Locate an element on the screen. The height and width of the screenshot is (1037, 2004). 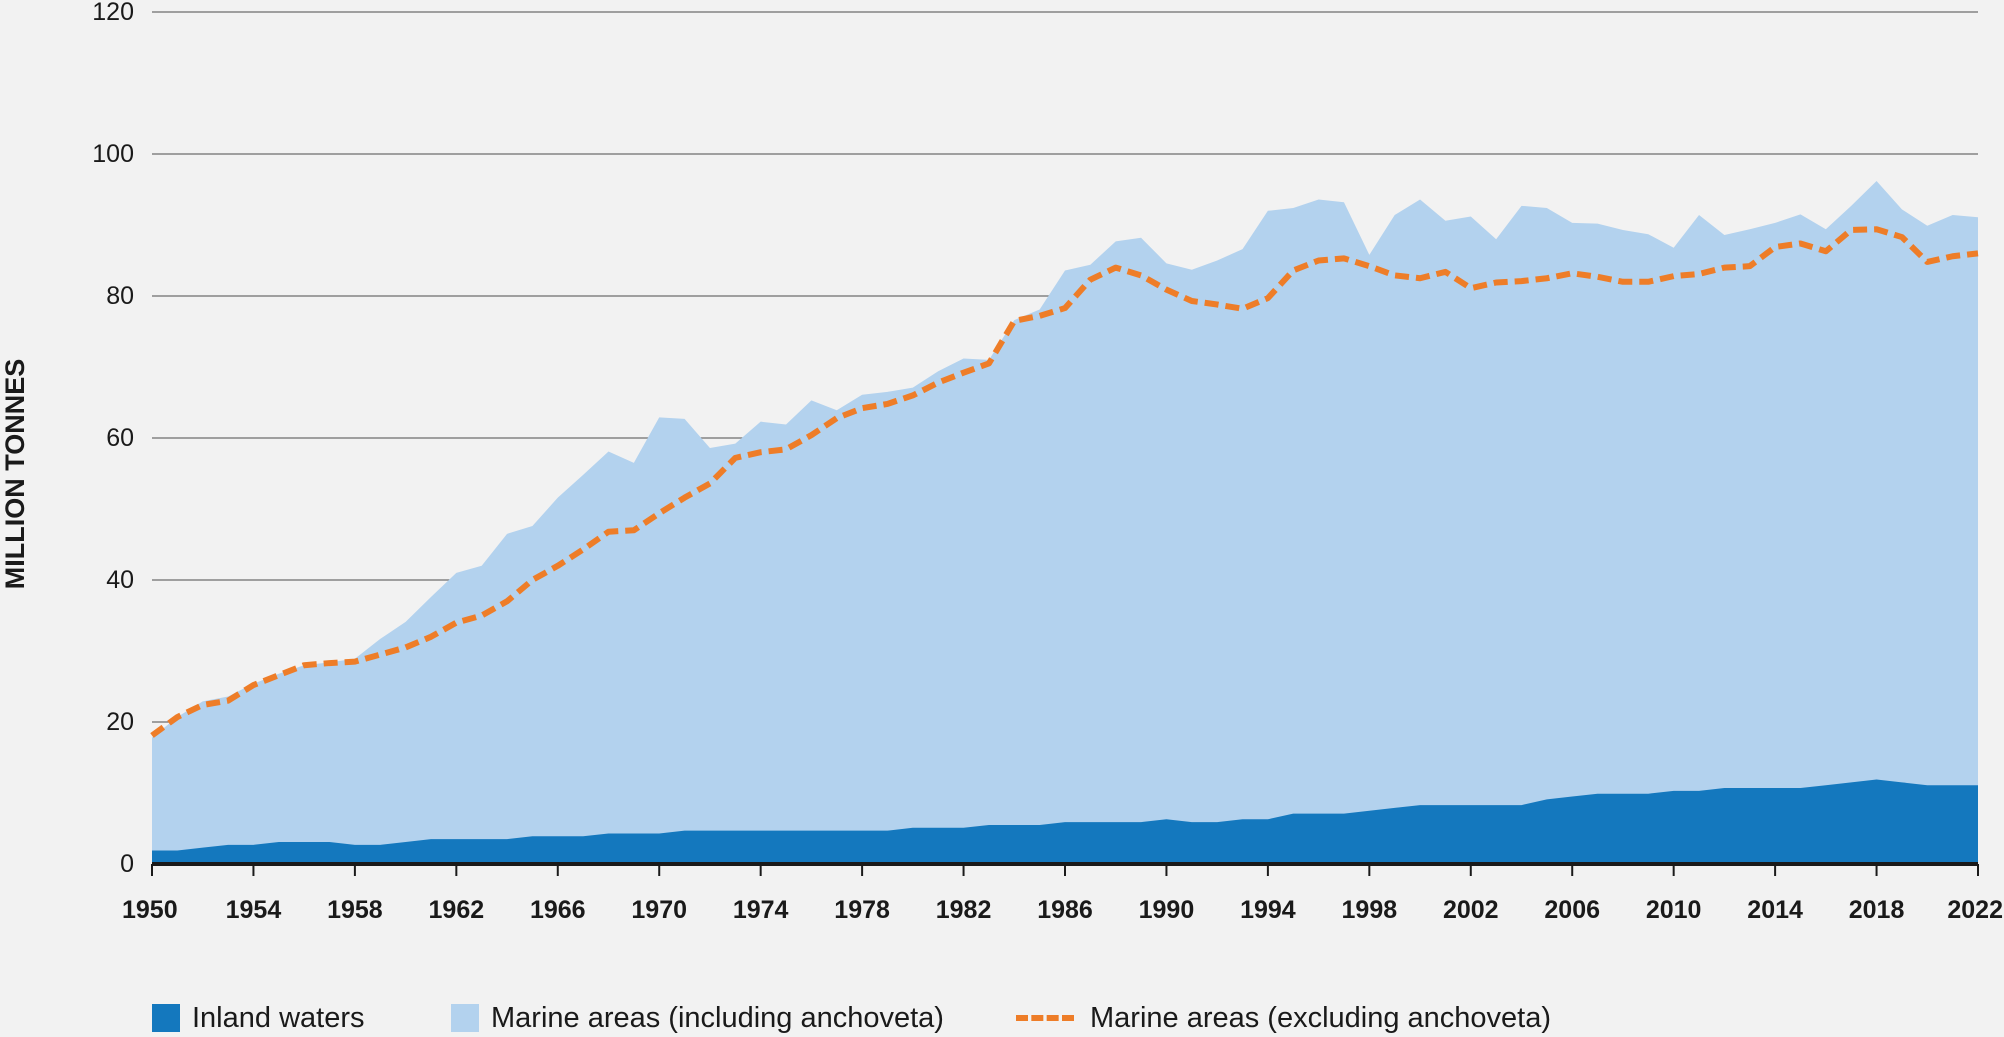
x-tick-label-1990: 1990 is located at coordinates (1167, 910).